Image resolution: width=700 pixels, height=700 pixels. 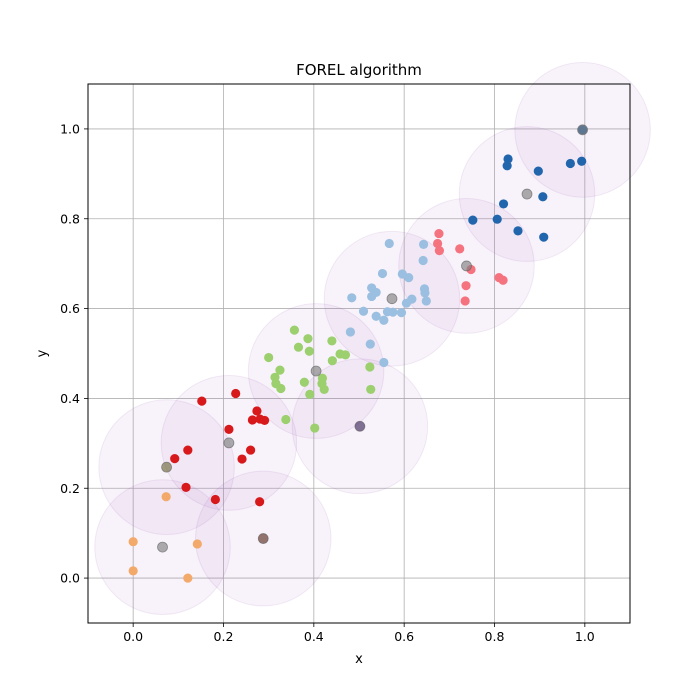 I want to click on x-tick-label: 0.4, so click(x=314, y=636).